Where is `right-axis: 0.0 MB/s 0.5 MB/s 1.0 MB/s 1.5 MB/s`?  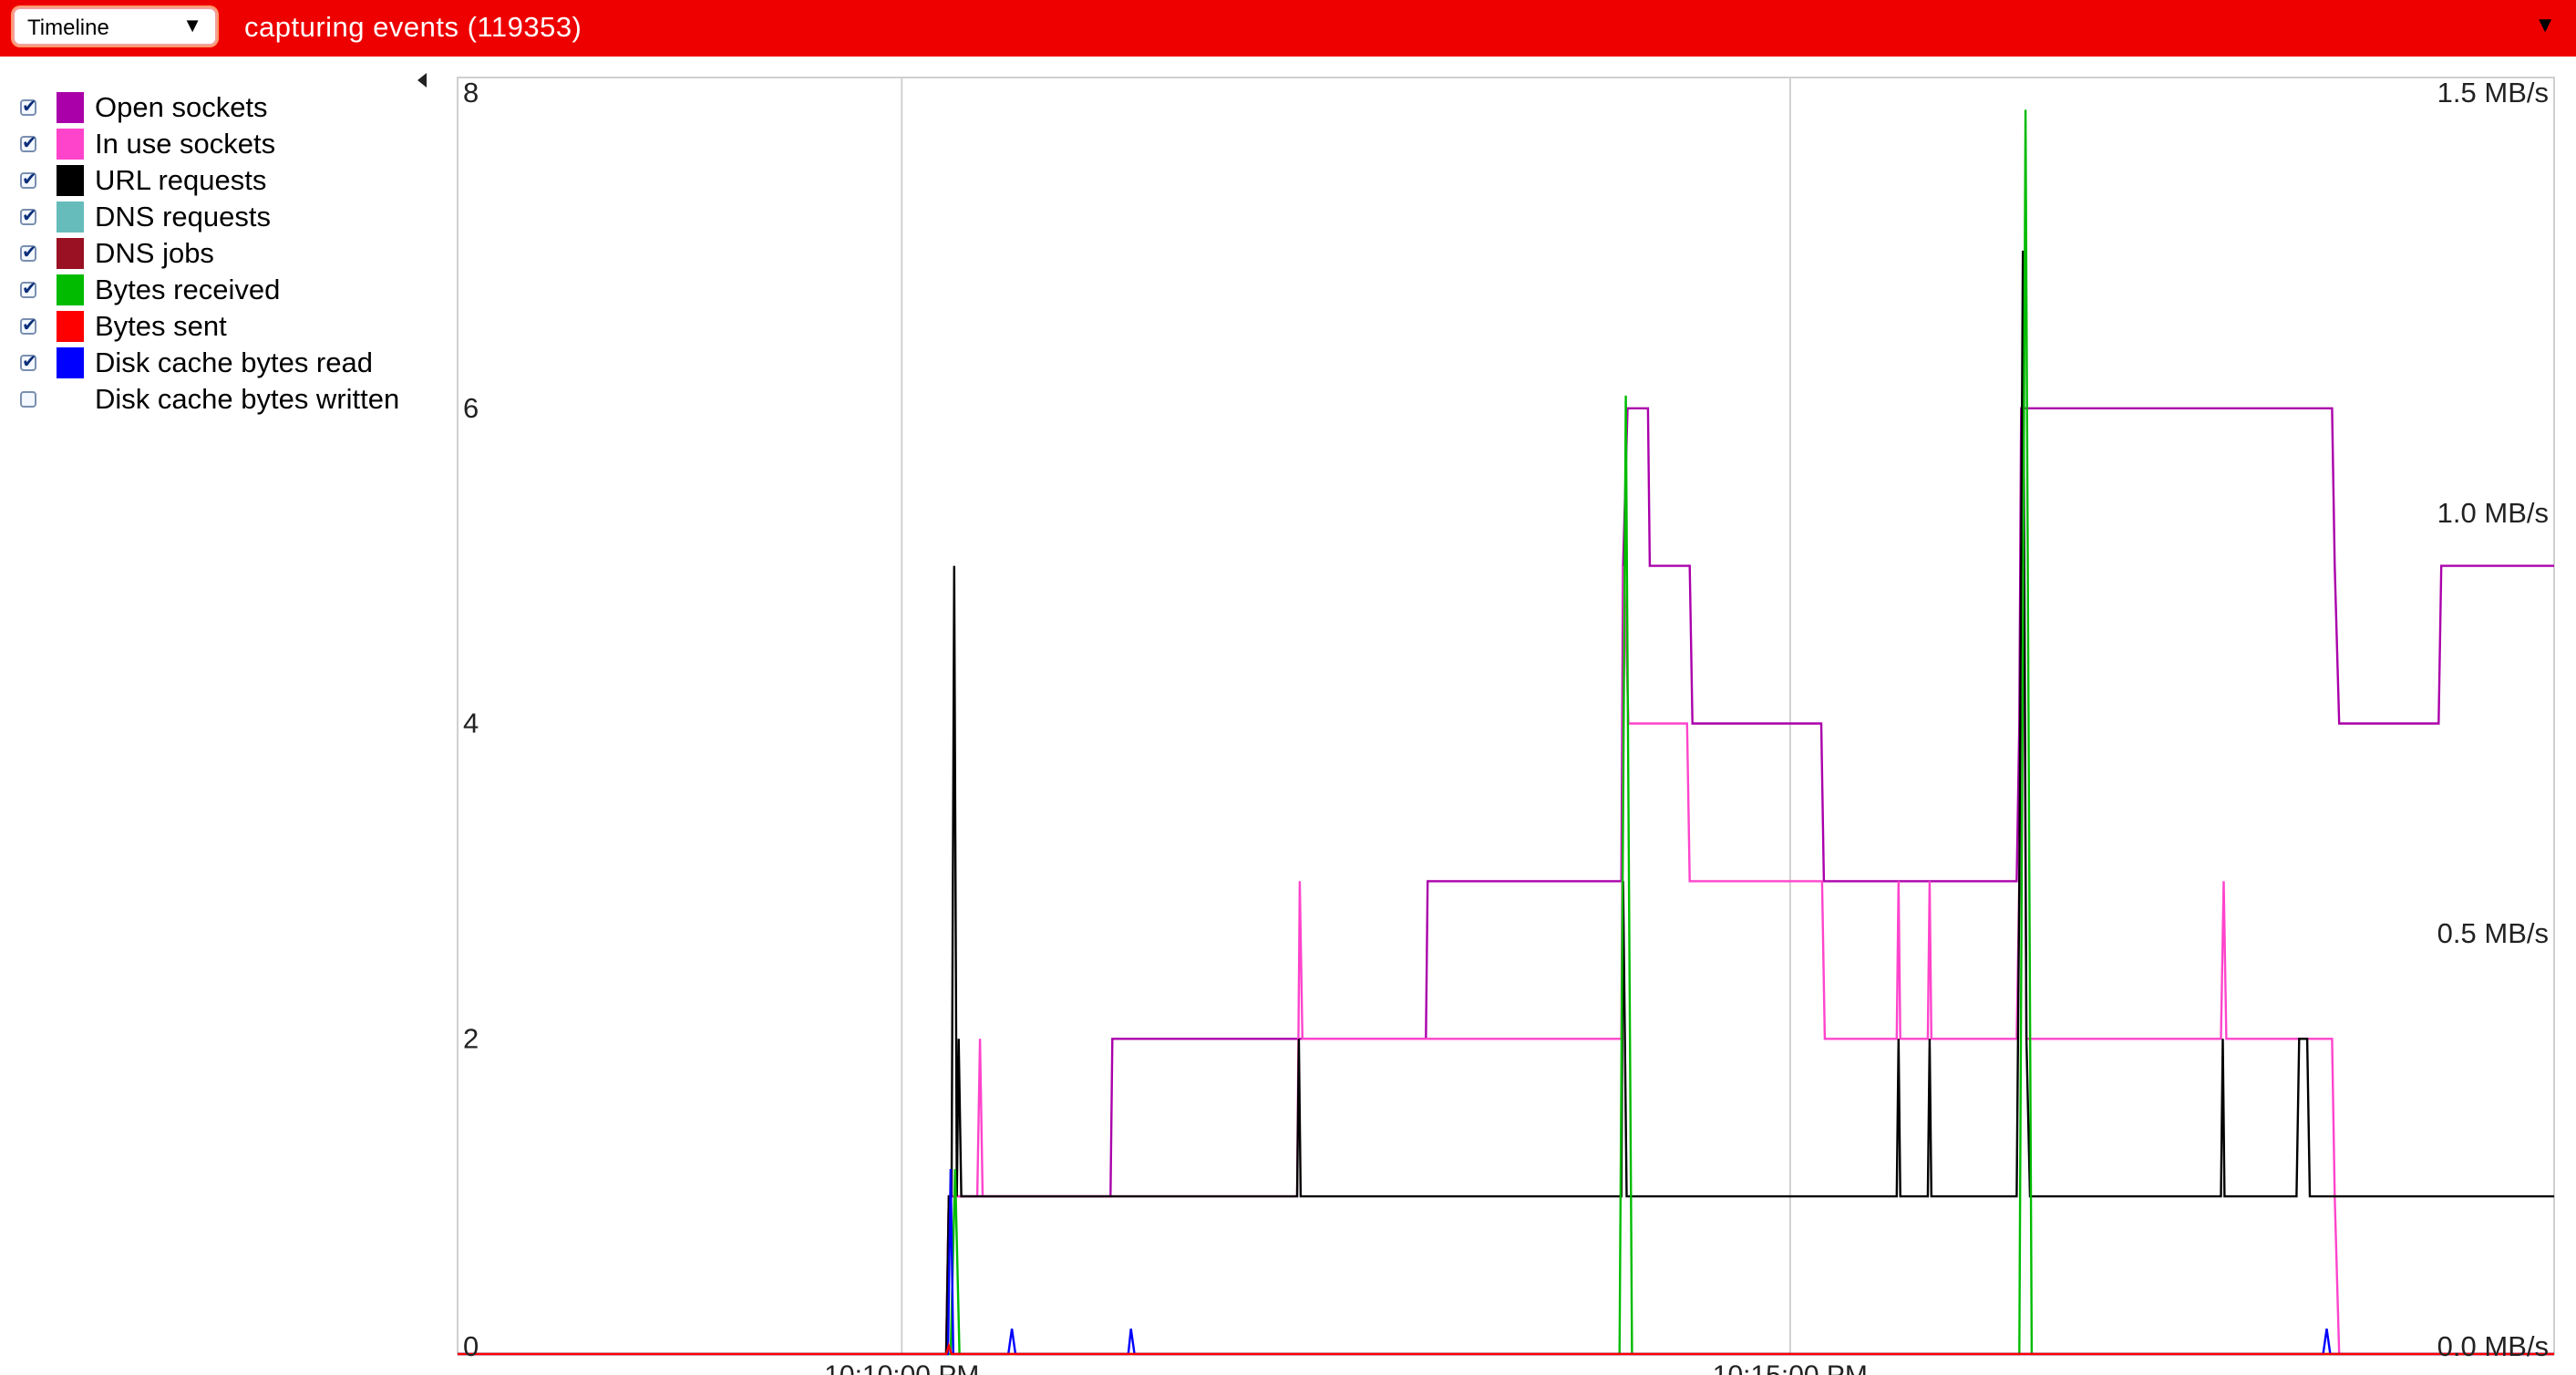
right-axis: 0.0 MB/s 0.5 MB/s 1.0 MB/s 1.5 MB/s is located at coordinates (2493, 720).